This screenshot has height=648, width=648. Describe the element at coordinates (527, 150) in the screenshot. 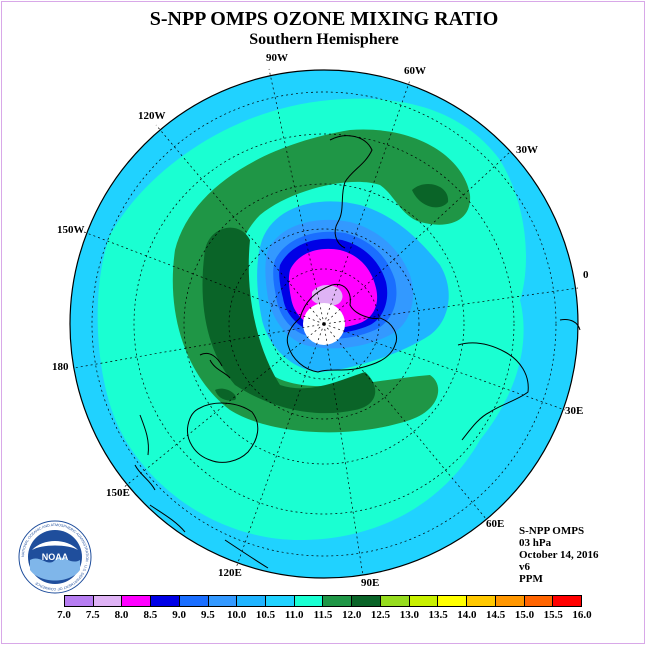

I see `lon-label-30w: 30W` at that location.